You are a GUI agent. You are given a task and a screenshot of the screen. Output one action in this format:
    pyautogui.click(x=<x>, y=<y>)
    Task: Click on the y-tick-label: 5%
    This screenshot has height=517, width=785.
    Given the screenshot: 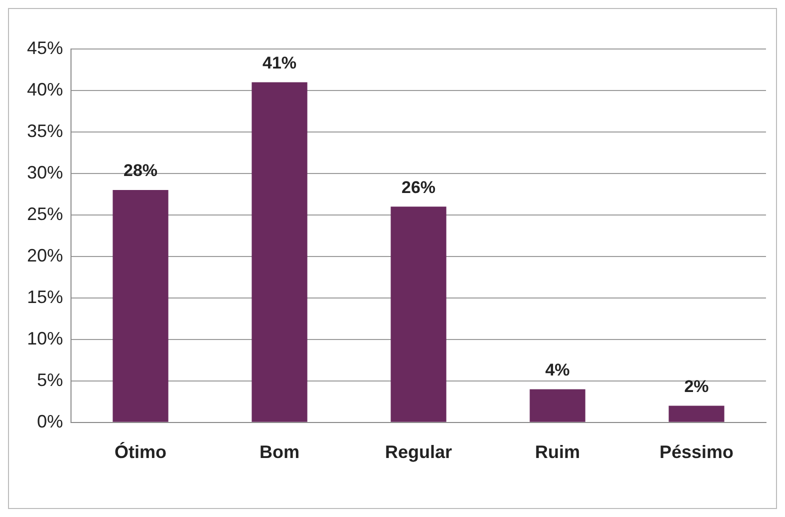 What is the action you would take?
    pyautogui.click(x=50, y=380)
    